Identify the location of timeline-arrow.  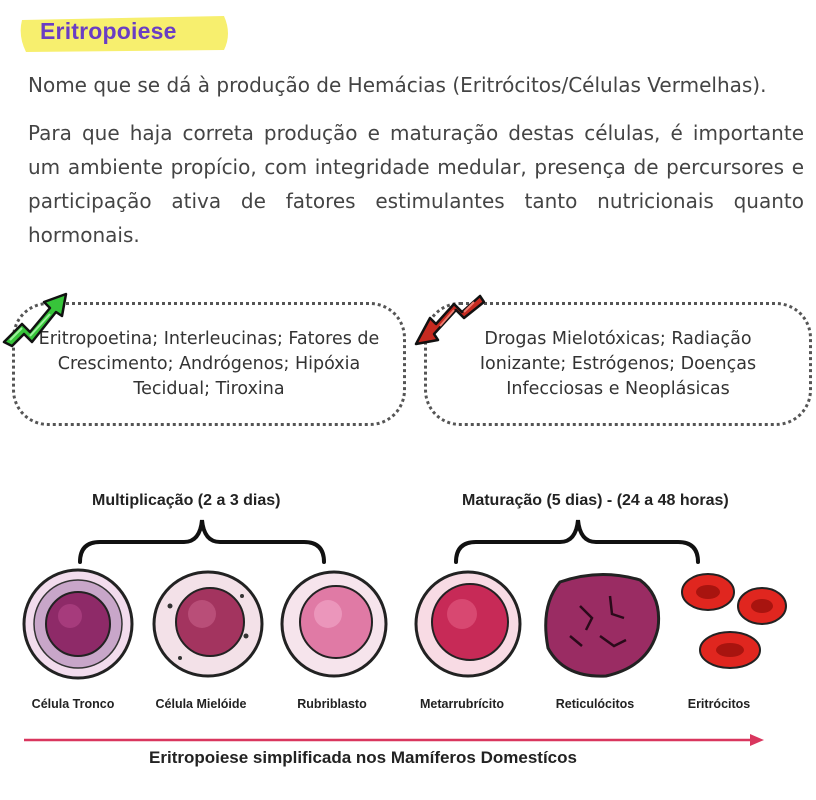
(394, 740).